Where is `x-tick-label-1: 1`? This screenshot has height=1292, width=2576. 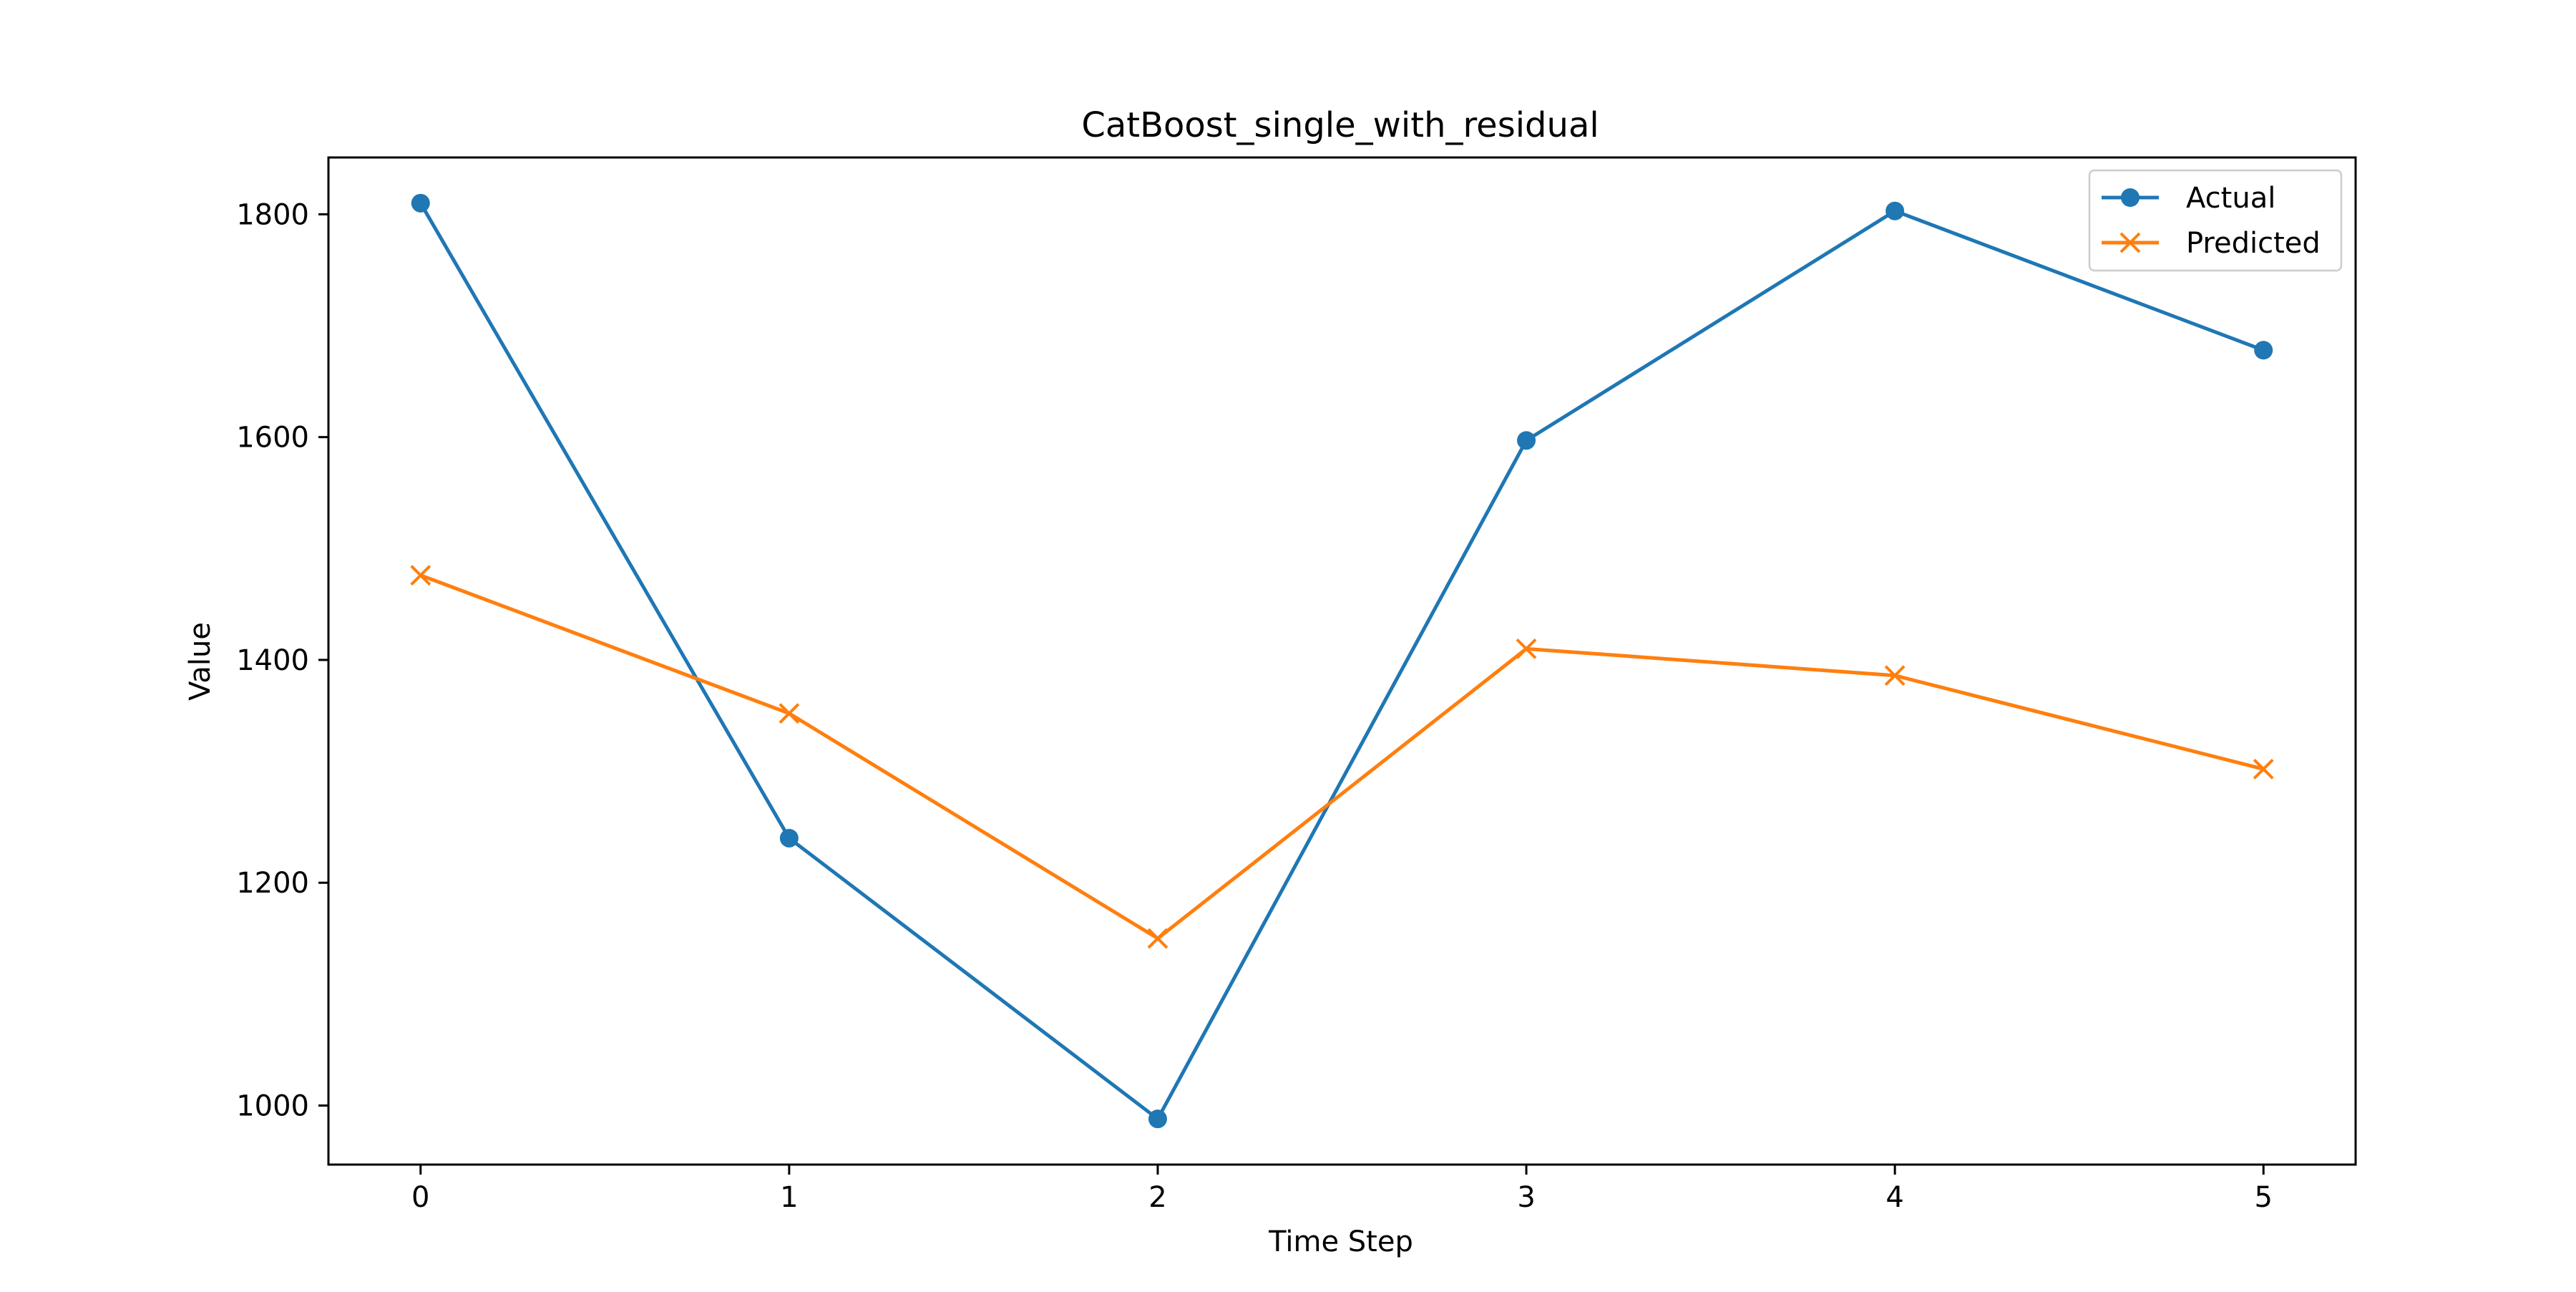
x-tick-label-1: 1 is located at coordinates (789, 1197).